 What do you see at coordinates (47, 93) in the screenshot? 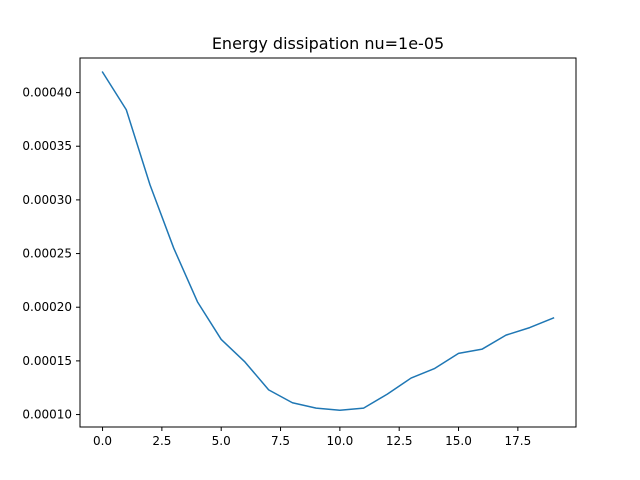
I see `y-tick-label: 0.00040` at bounding box center [47, 93].